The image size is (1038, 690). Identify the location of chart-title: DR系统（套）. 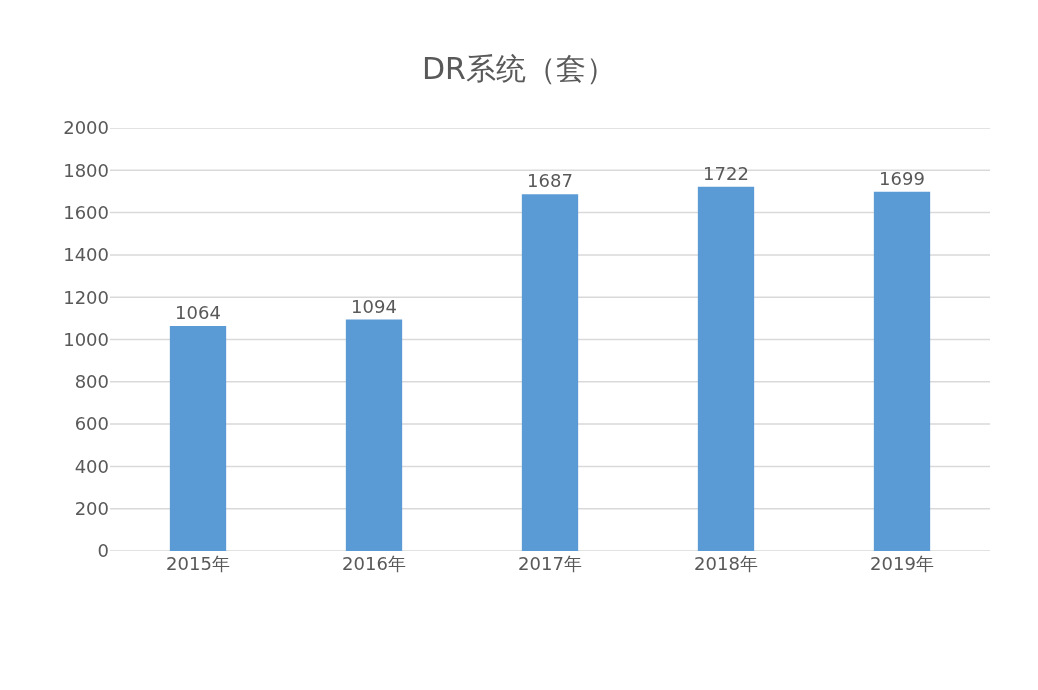
(519, 68).